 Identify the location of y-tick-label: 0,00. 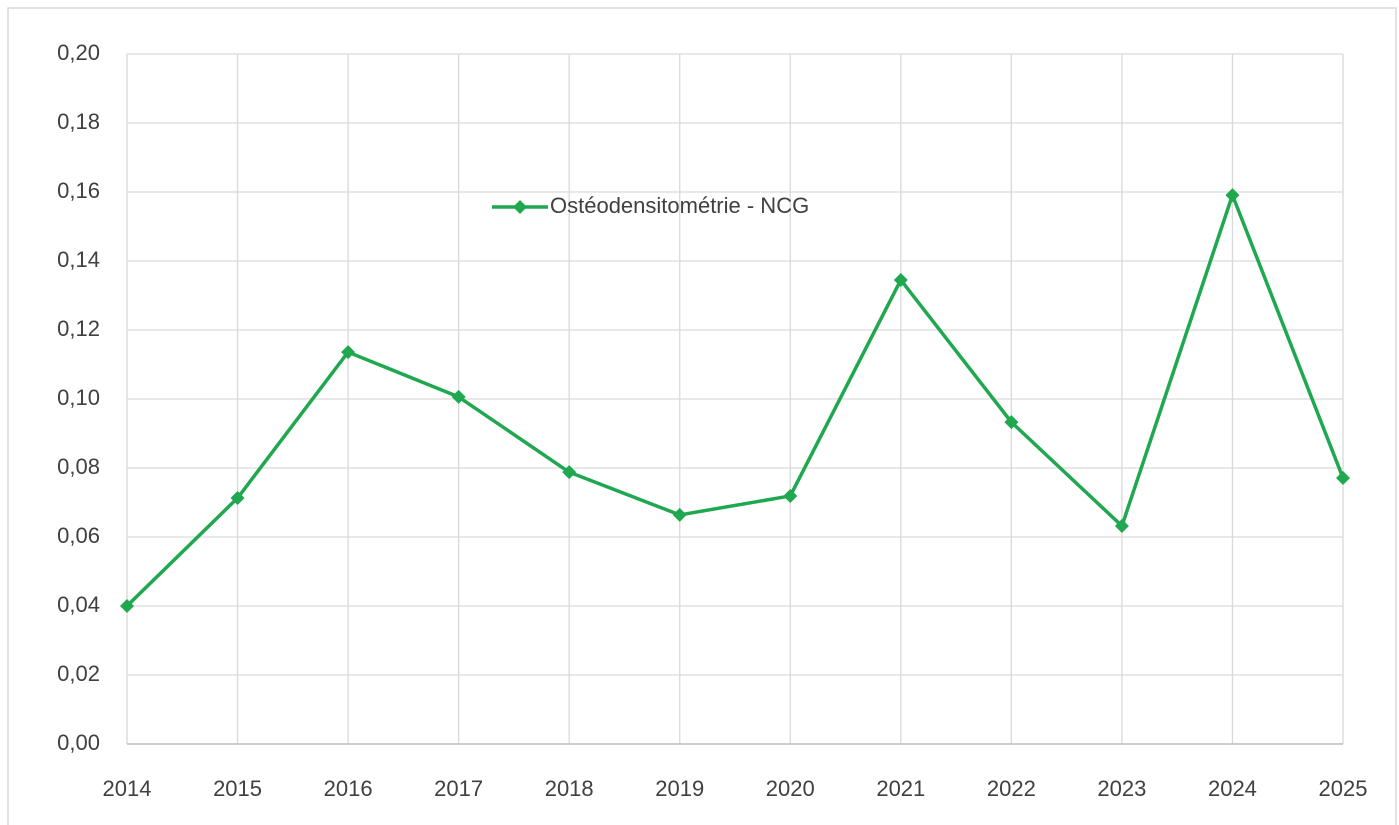
(78, 742).